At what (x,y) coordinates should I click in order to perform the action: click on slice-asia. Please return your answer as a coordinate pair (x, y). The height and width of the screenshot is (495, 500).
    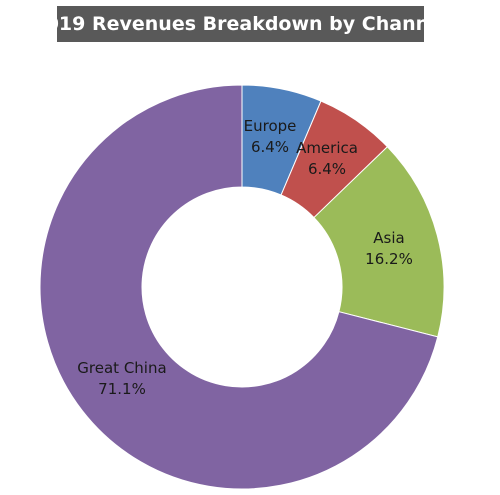
    Looking at the image, I should click on (379, 242).